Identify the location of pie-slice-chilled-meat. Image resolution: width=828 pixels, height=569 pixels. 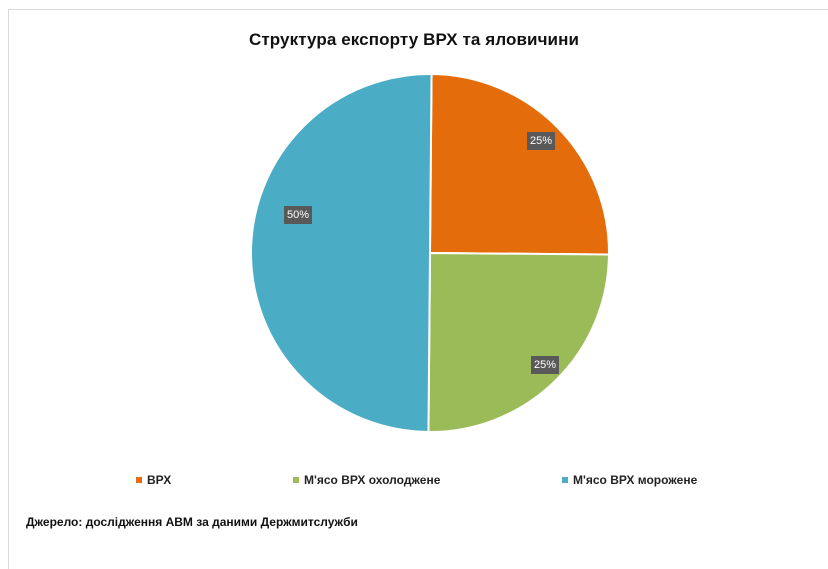
(519, 342).